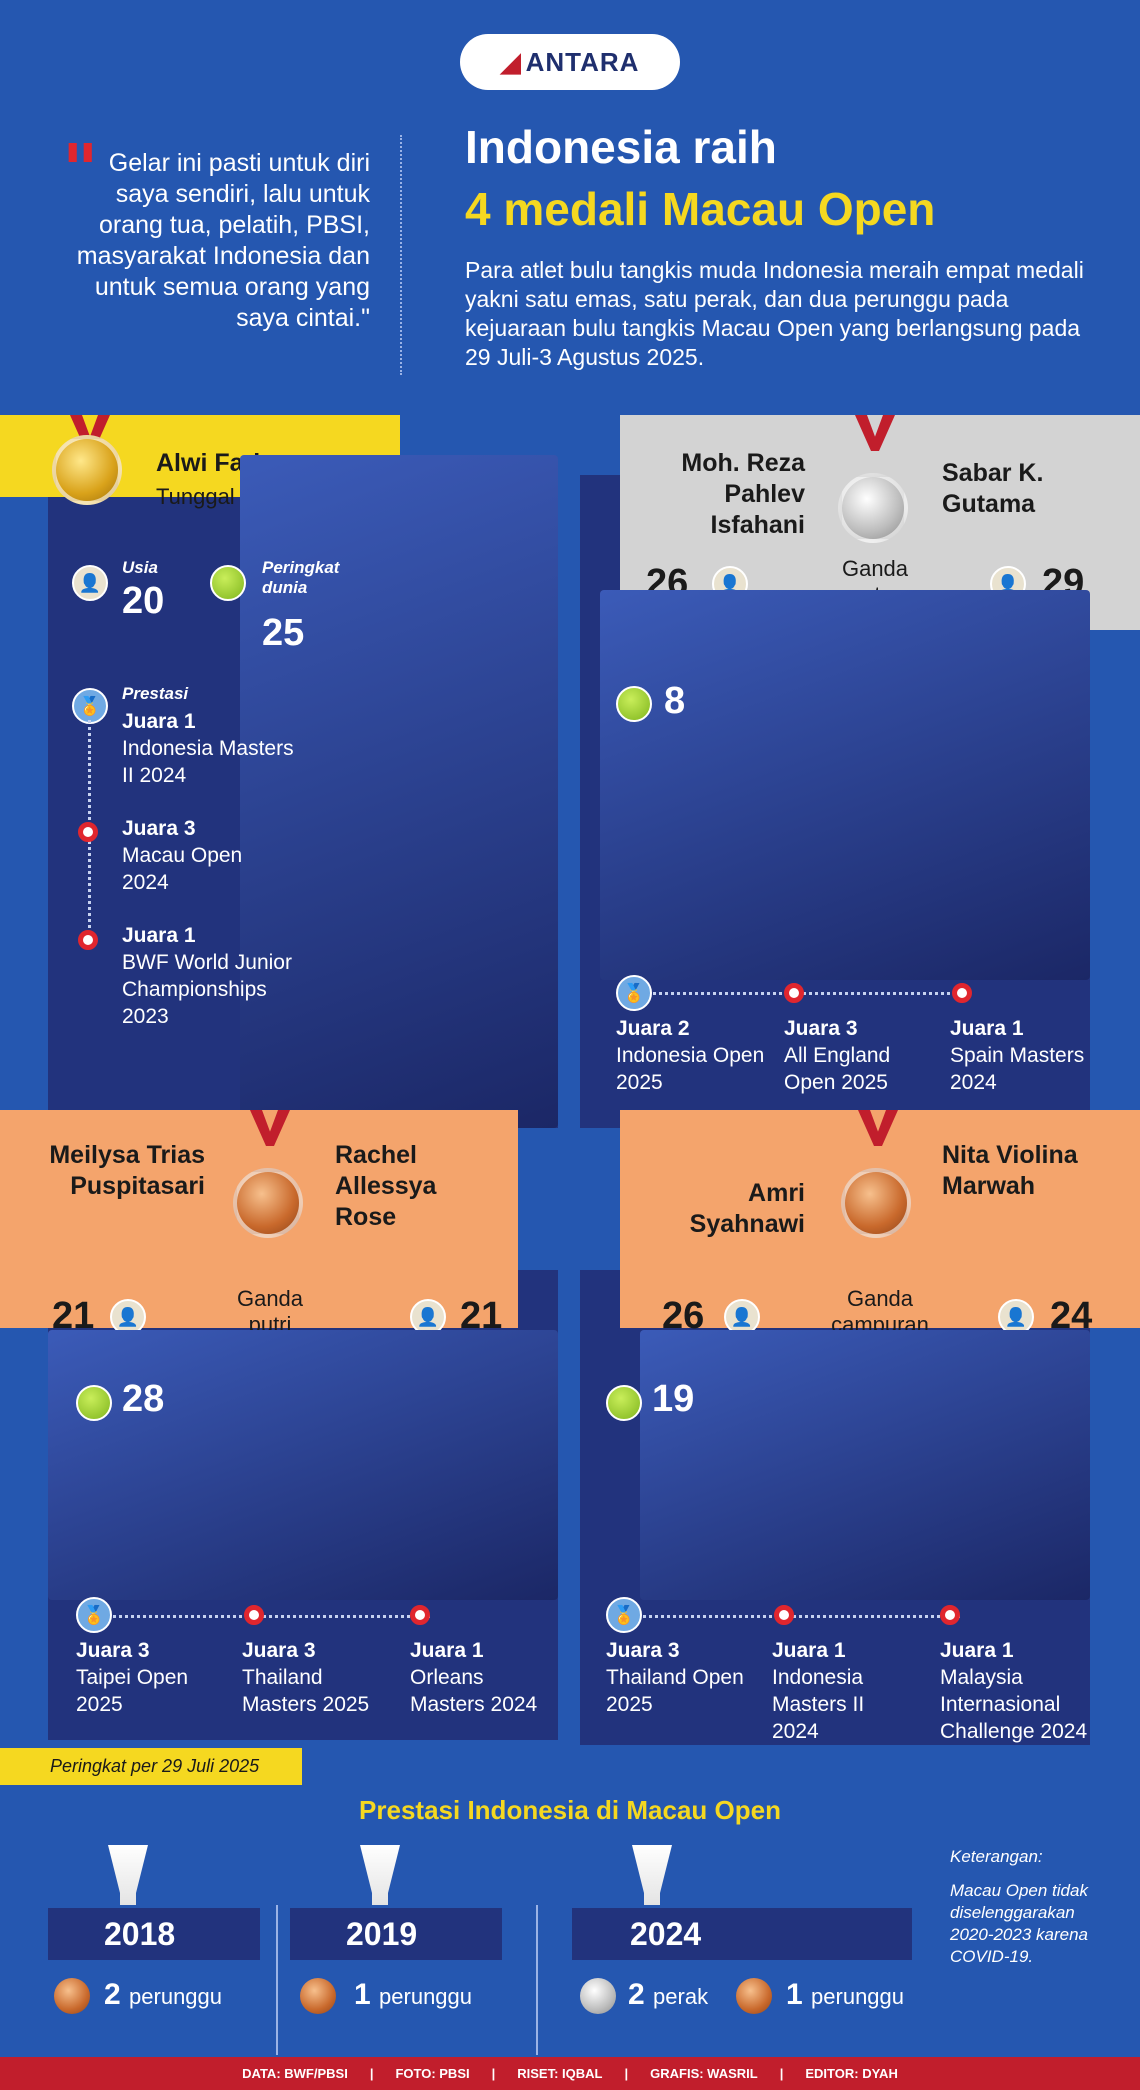 Image resolution: width=1140 pixels, height=2090 pixels. Describe the element at coordinates (474, 1691) in the screenshot. I see `ach-desc: Orleans Masters 2024` at that location.